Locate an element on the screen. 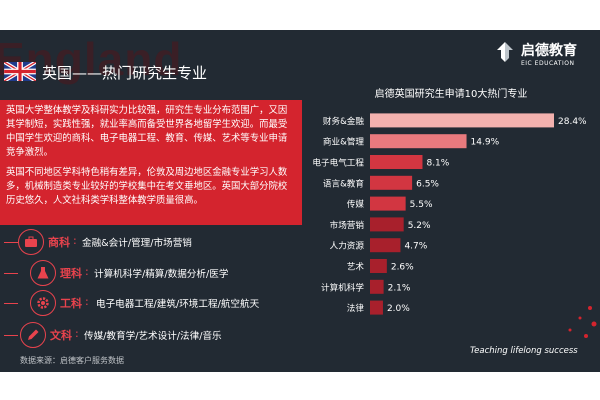  page-title: 英国——热门研究生专业 is located at coordinates (125, 73).